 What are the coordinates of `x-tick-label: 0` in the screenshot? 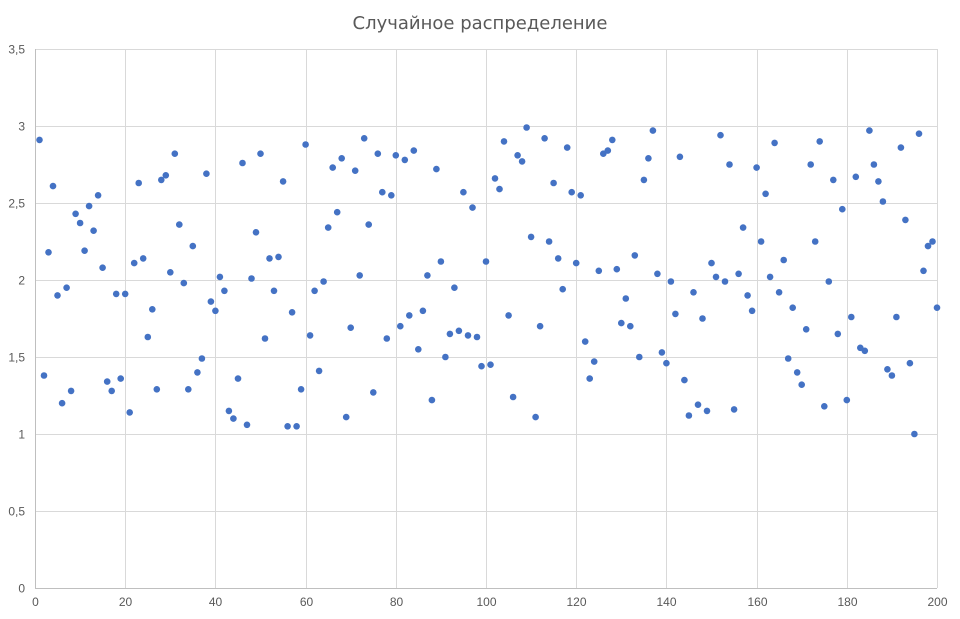 It's located at (35, 602).